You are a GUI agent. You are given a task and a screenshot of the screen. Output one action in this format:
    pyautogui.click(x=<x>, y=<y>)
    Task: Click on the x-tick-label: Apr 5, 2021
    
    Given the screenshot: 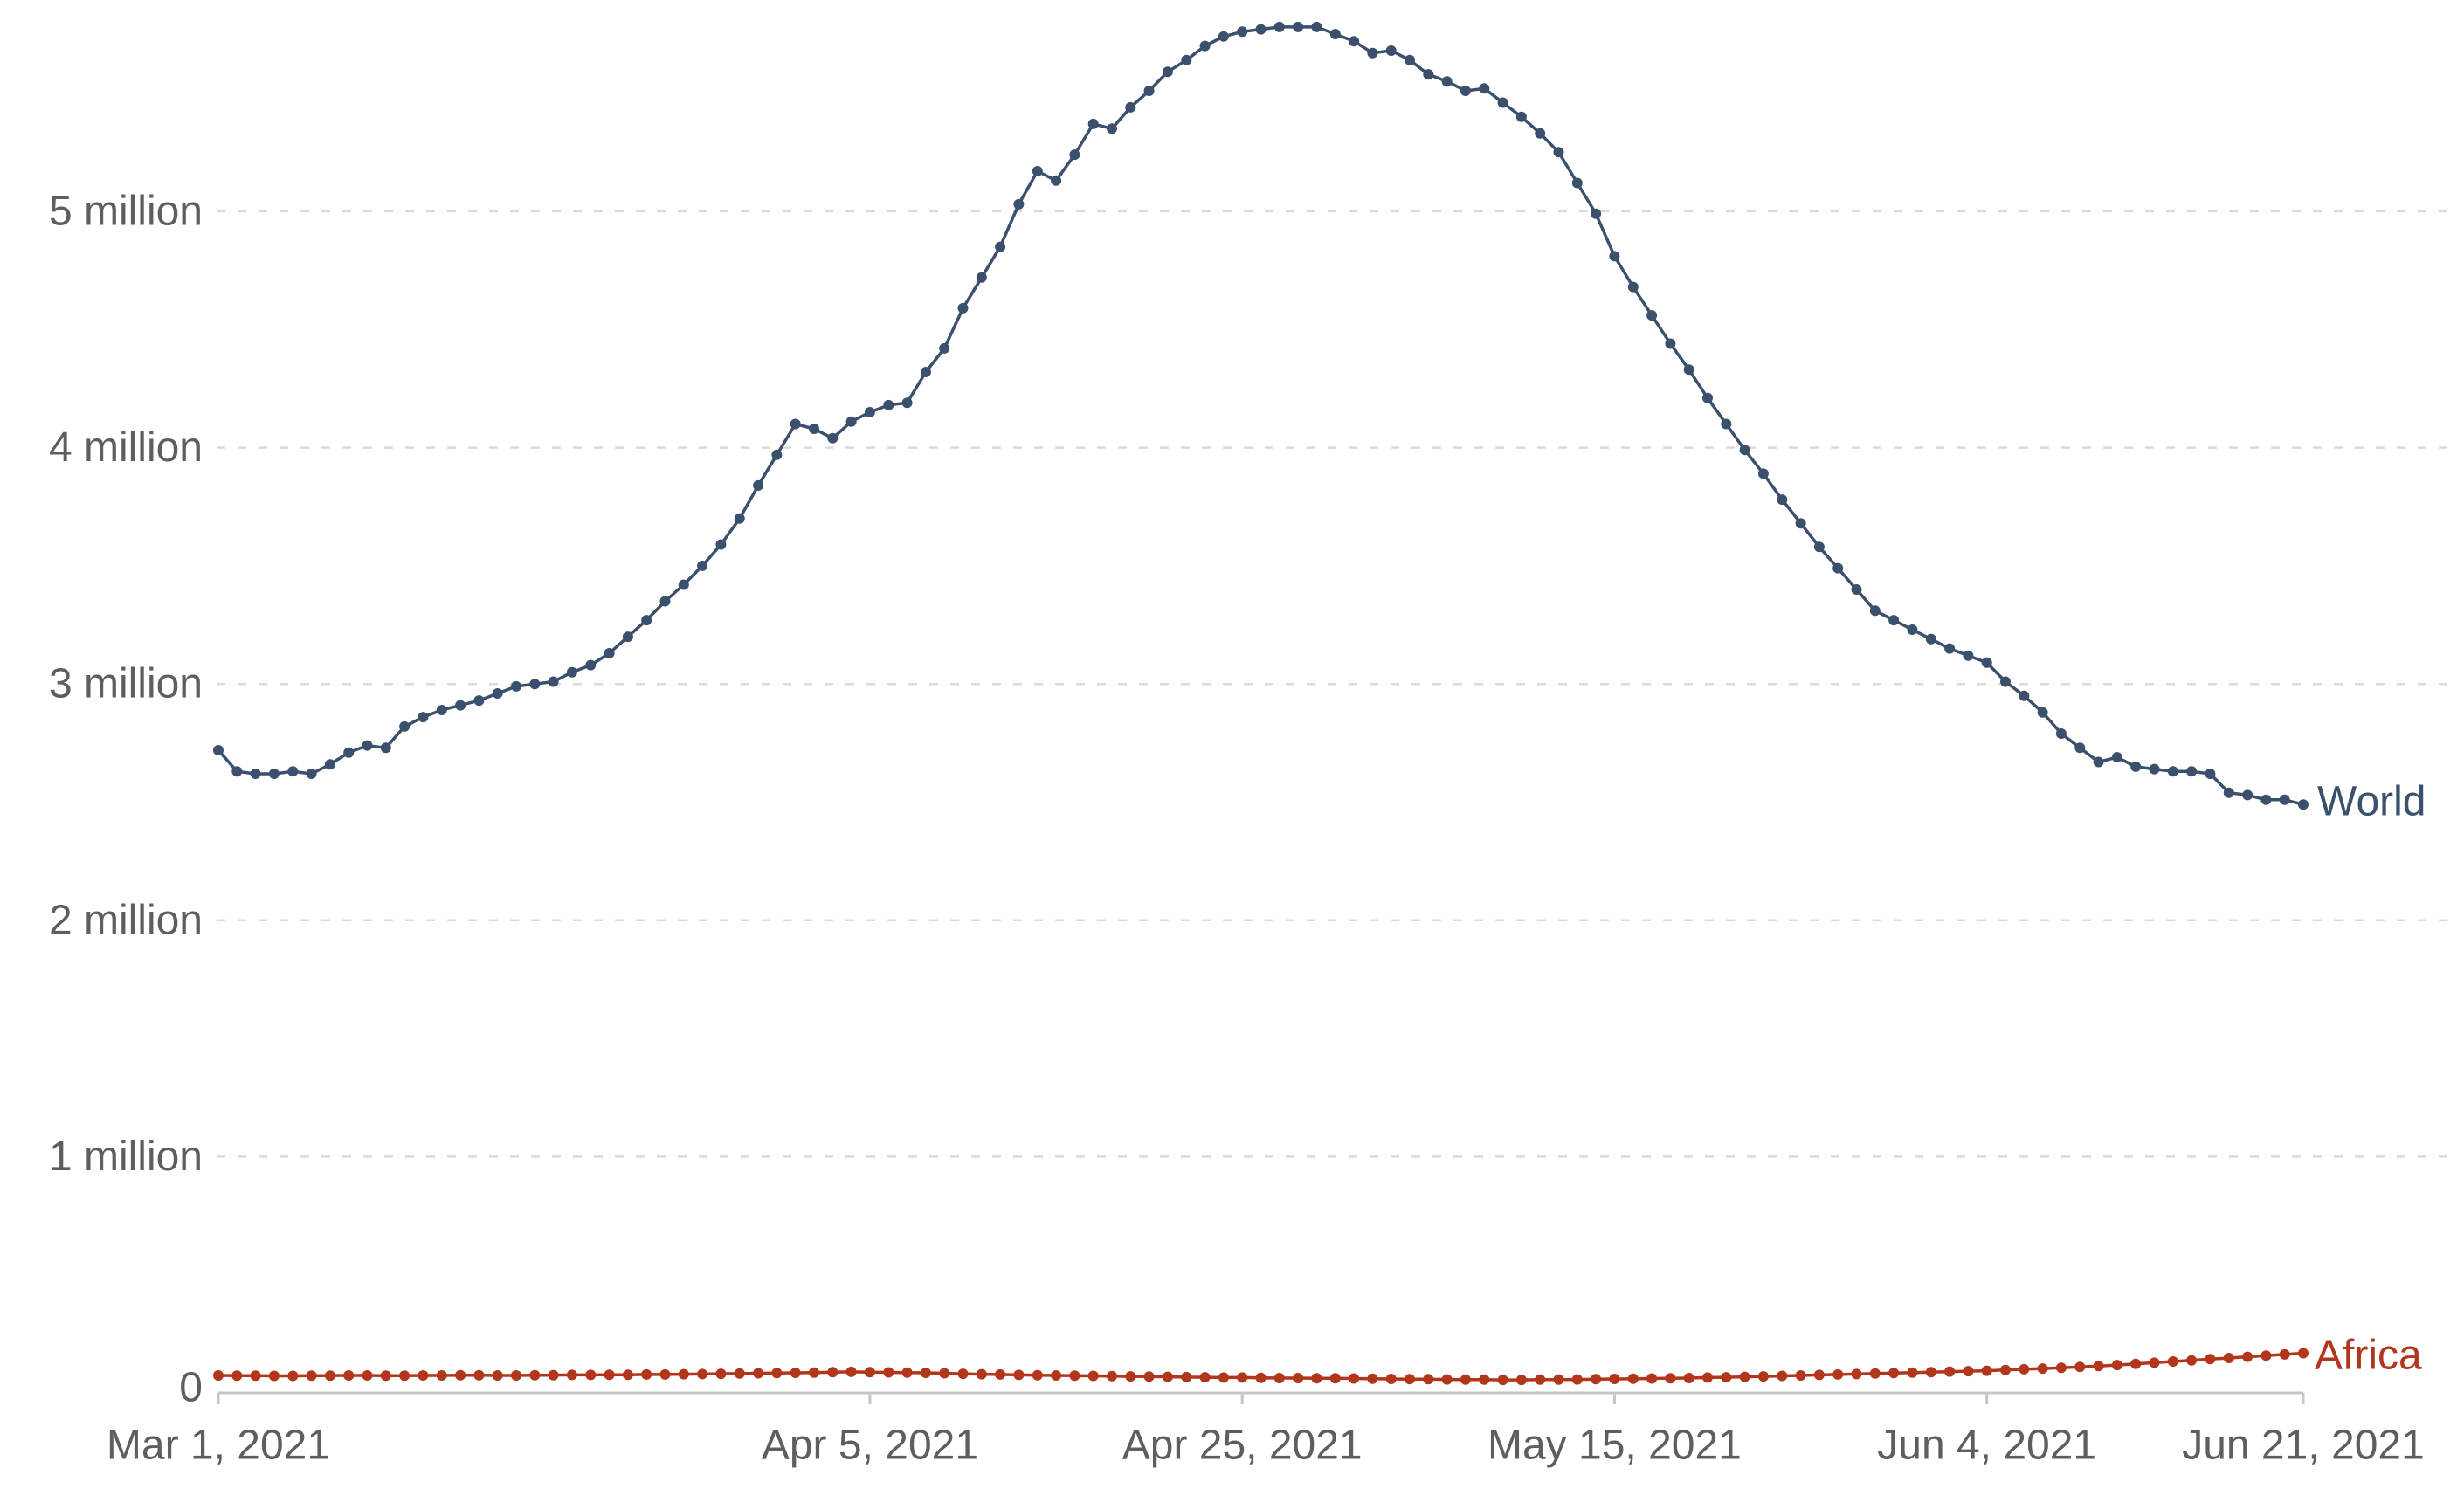 What is the action you would take?
    pyautogui.click(x=870, y=1446)
    